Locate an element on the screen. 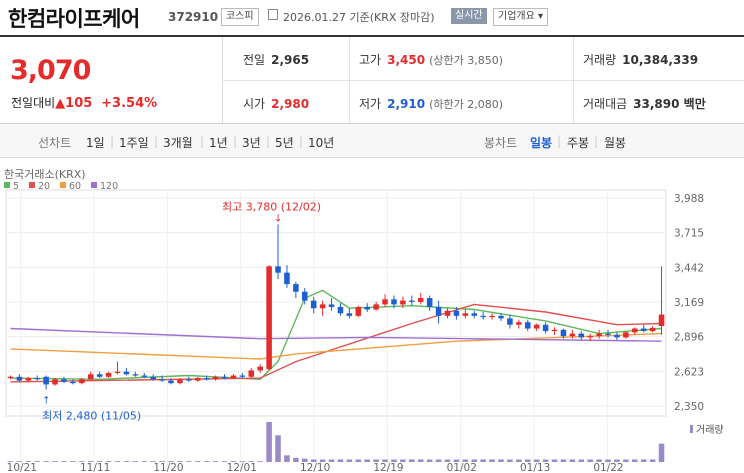  low-value: 2,910 is located at coordinates (406, 104).